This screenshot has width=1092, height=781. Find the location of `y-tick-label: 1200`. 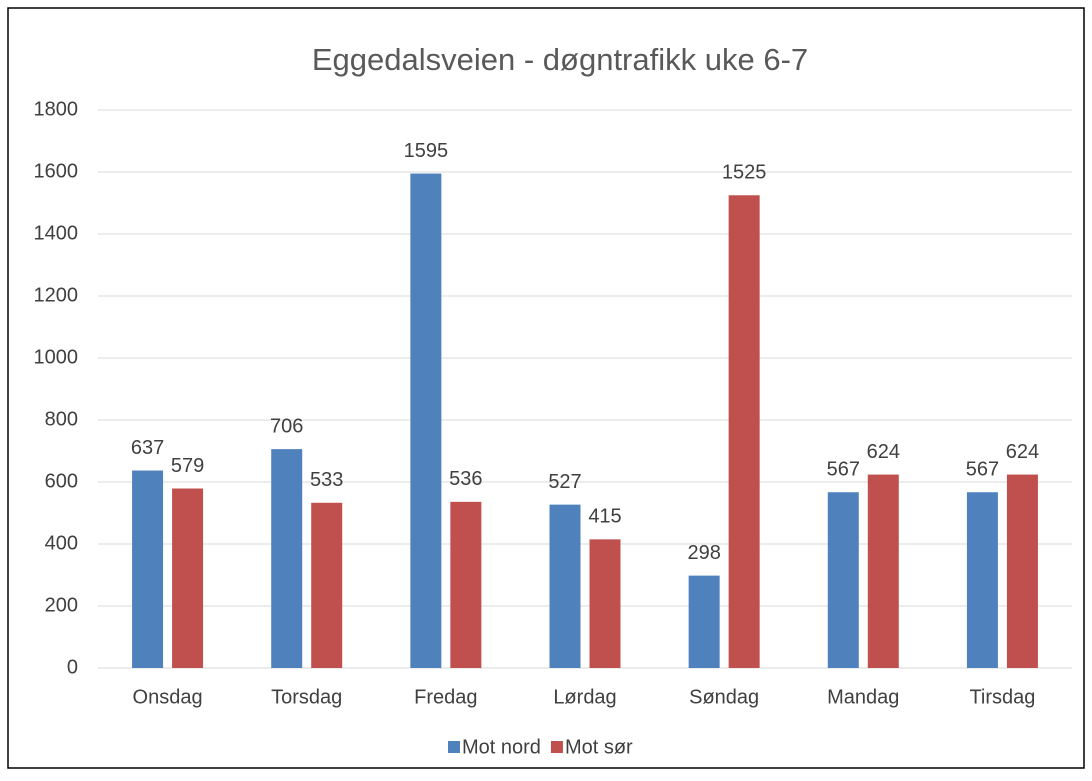

y-tick-label: 1200 is located at coordinates (56, 295).